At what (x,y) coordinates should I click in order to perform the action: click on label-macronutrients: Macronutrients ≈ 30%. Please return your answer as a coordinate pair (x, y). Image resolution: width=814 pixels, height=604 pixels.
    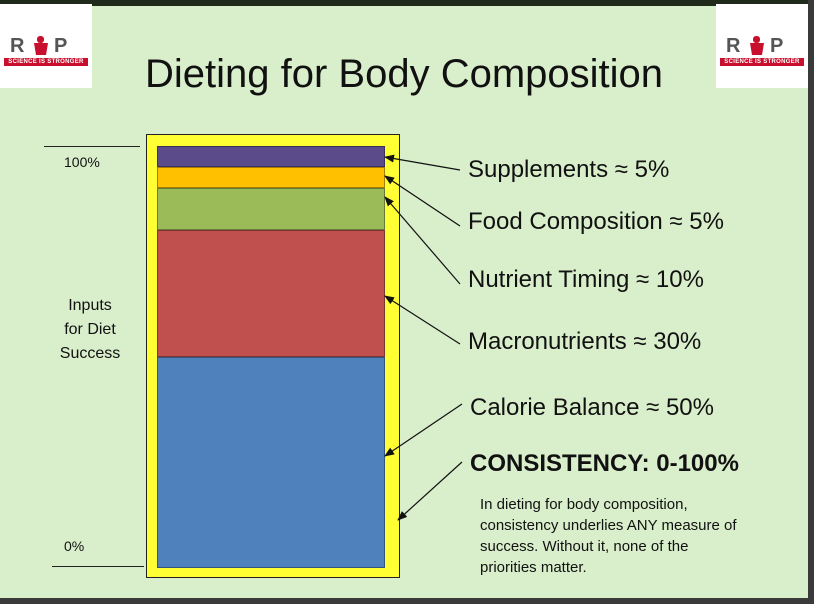
    Looking at the image, I should click on (585, 341).